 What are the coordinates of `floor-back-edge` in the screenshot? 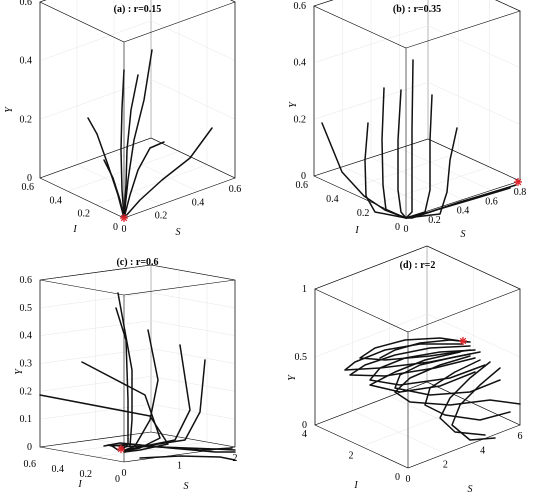 It's located at (137, 158).